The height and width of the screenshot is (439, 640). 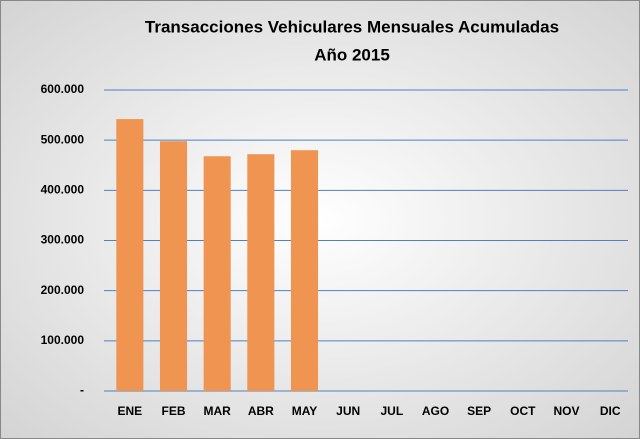 What do you see at coordinates (261, 411) in the screenshot?
I see `x-tick-label: ABR` at bounding box center [261, 411].